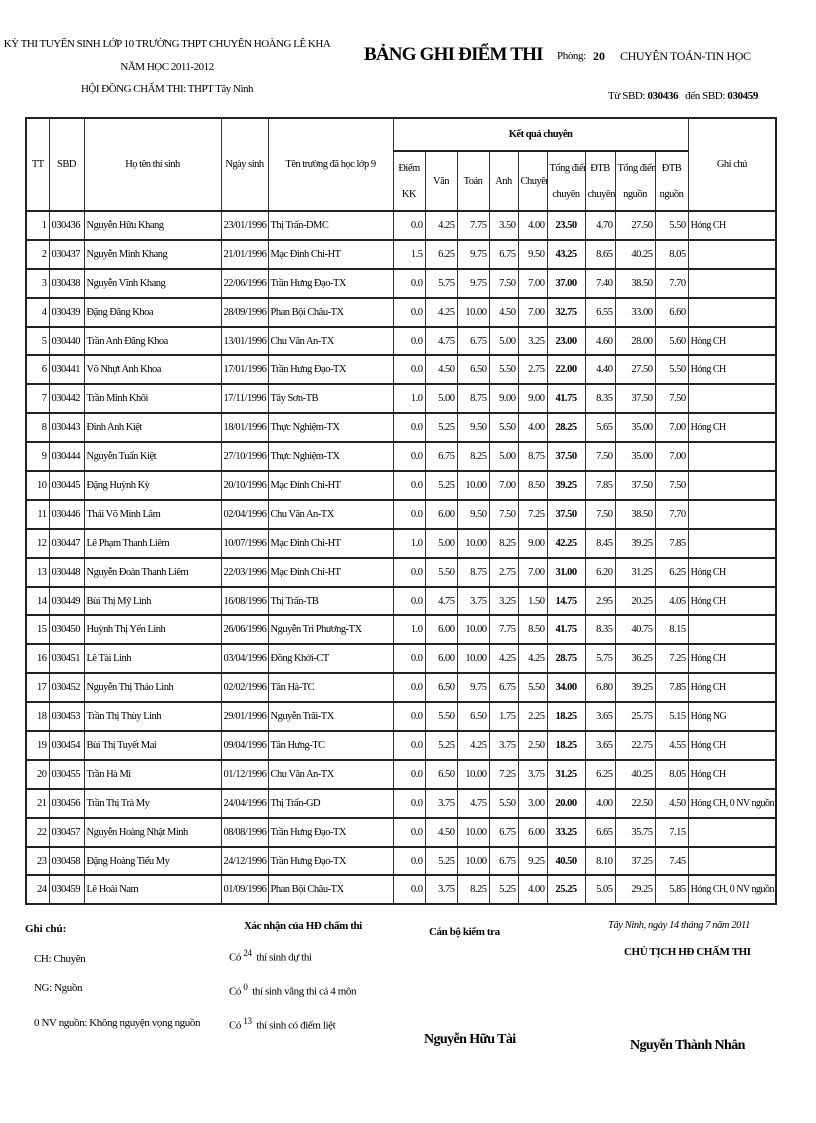 This screenshot has height=1123, width=816. What do you see at coordinates (244, 629) in the screenshot?
I see `cell-dob: 26/06/1996` at bounding box center [244, 629].